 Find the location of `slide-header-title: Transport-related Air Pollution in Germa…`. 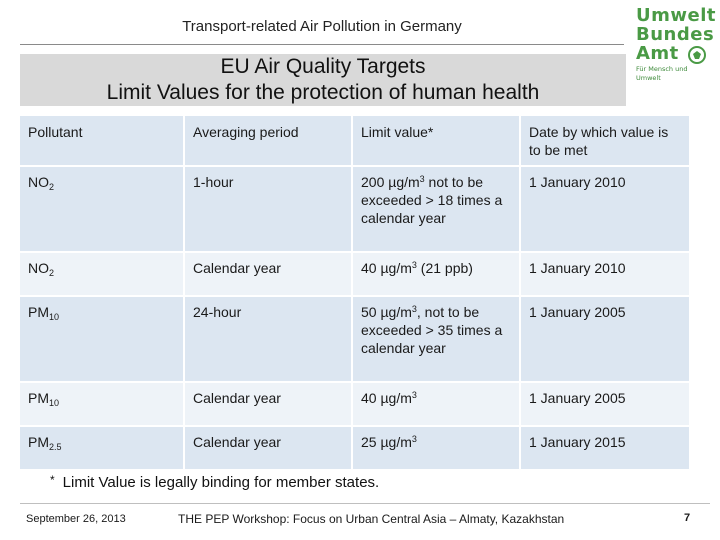

slide-header-title: Transport-related Air Pollution in Germa… is located at coordinates (322, 26).